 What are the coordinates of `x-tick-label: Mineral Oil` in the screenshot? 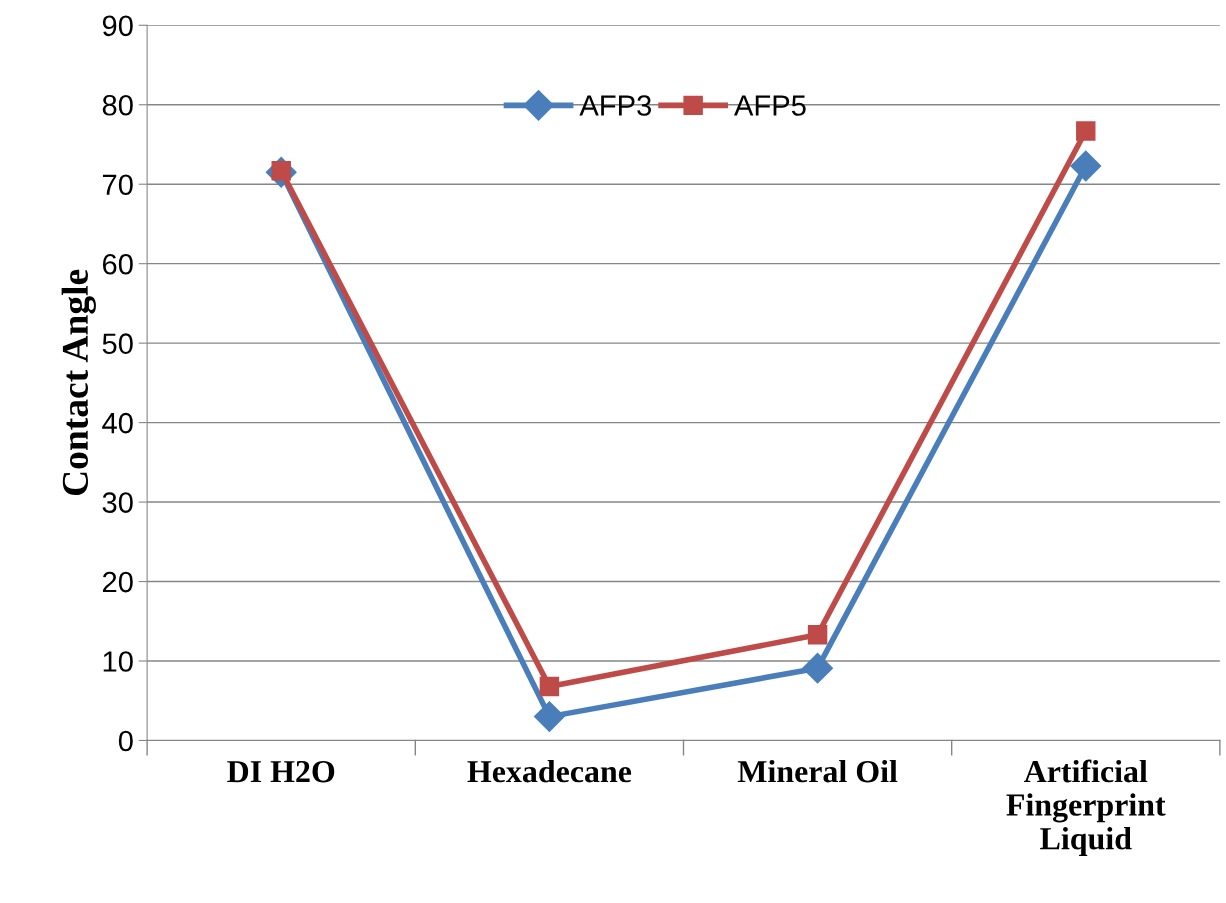 It's located at (817, 771).